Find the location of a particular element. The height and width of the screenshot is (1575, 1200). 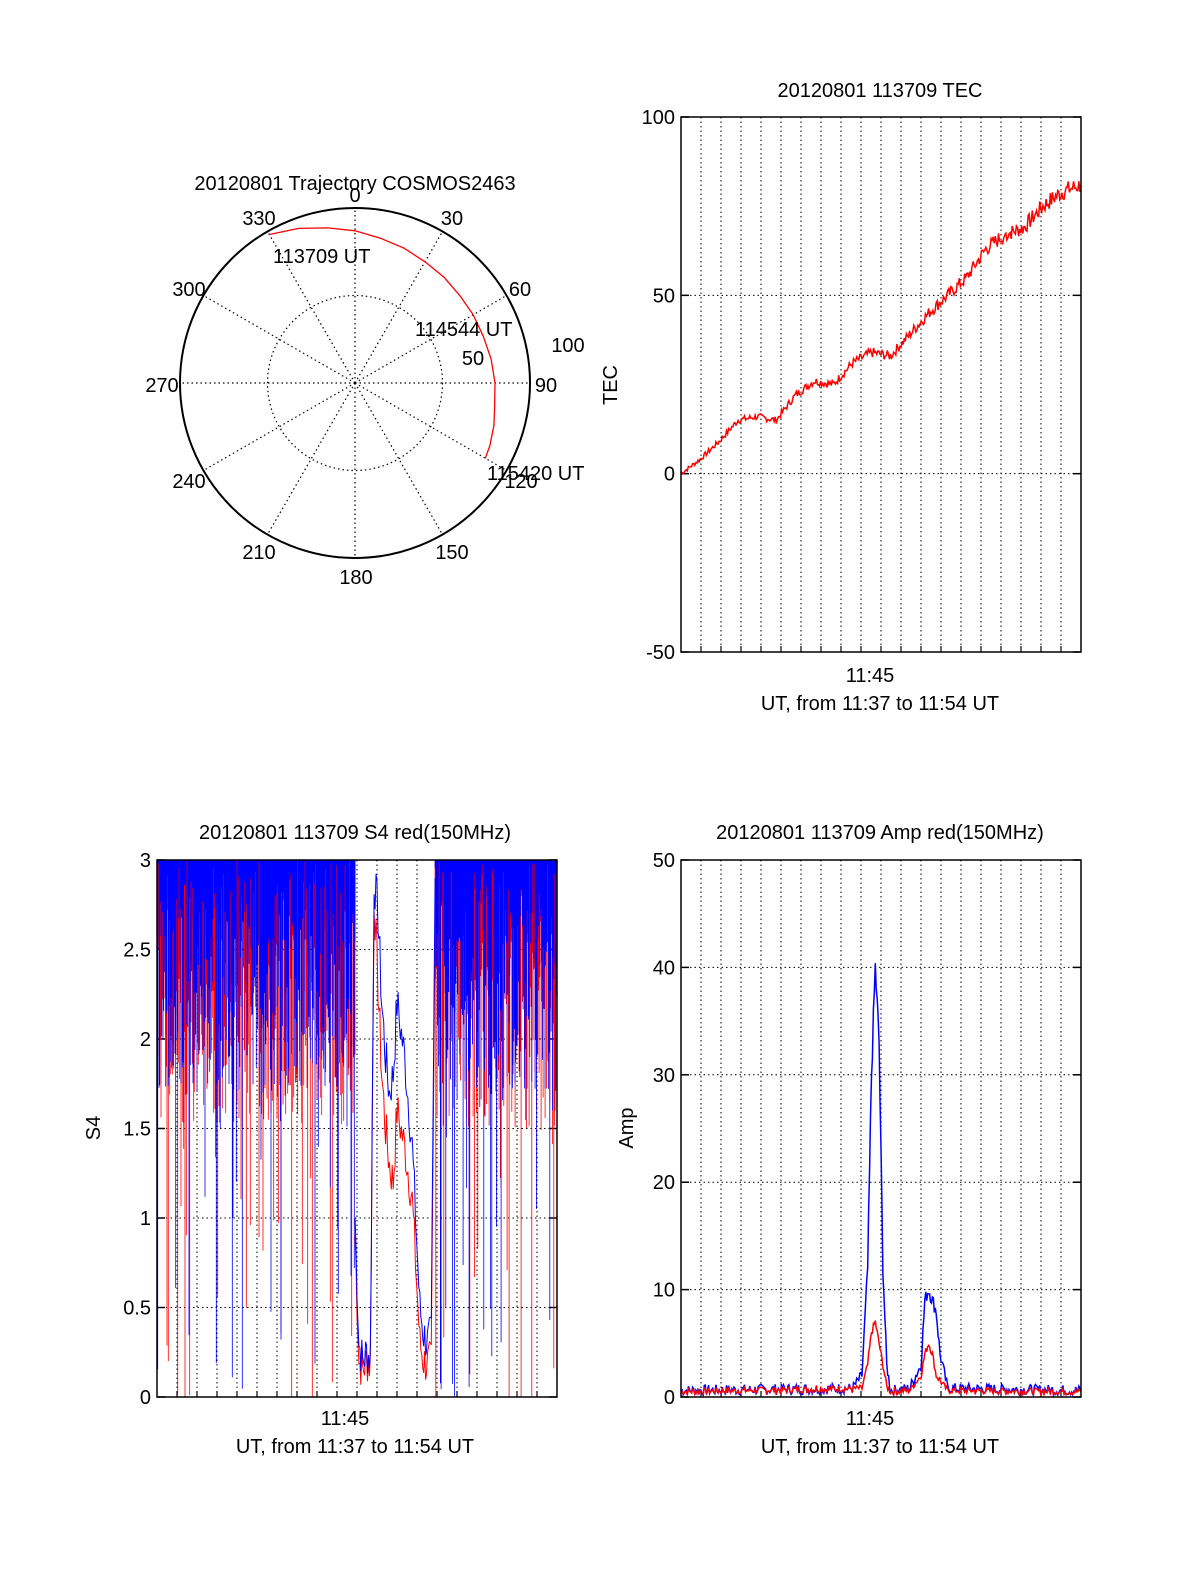

polar-angle-label: 60 is located at coordinates (520, 290).